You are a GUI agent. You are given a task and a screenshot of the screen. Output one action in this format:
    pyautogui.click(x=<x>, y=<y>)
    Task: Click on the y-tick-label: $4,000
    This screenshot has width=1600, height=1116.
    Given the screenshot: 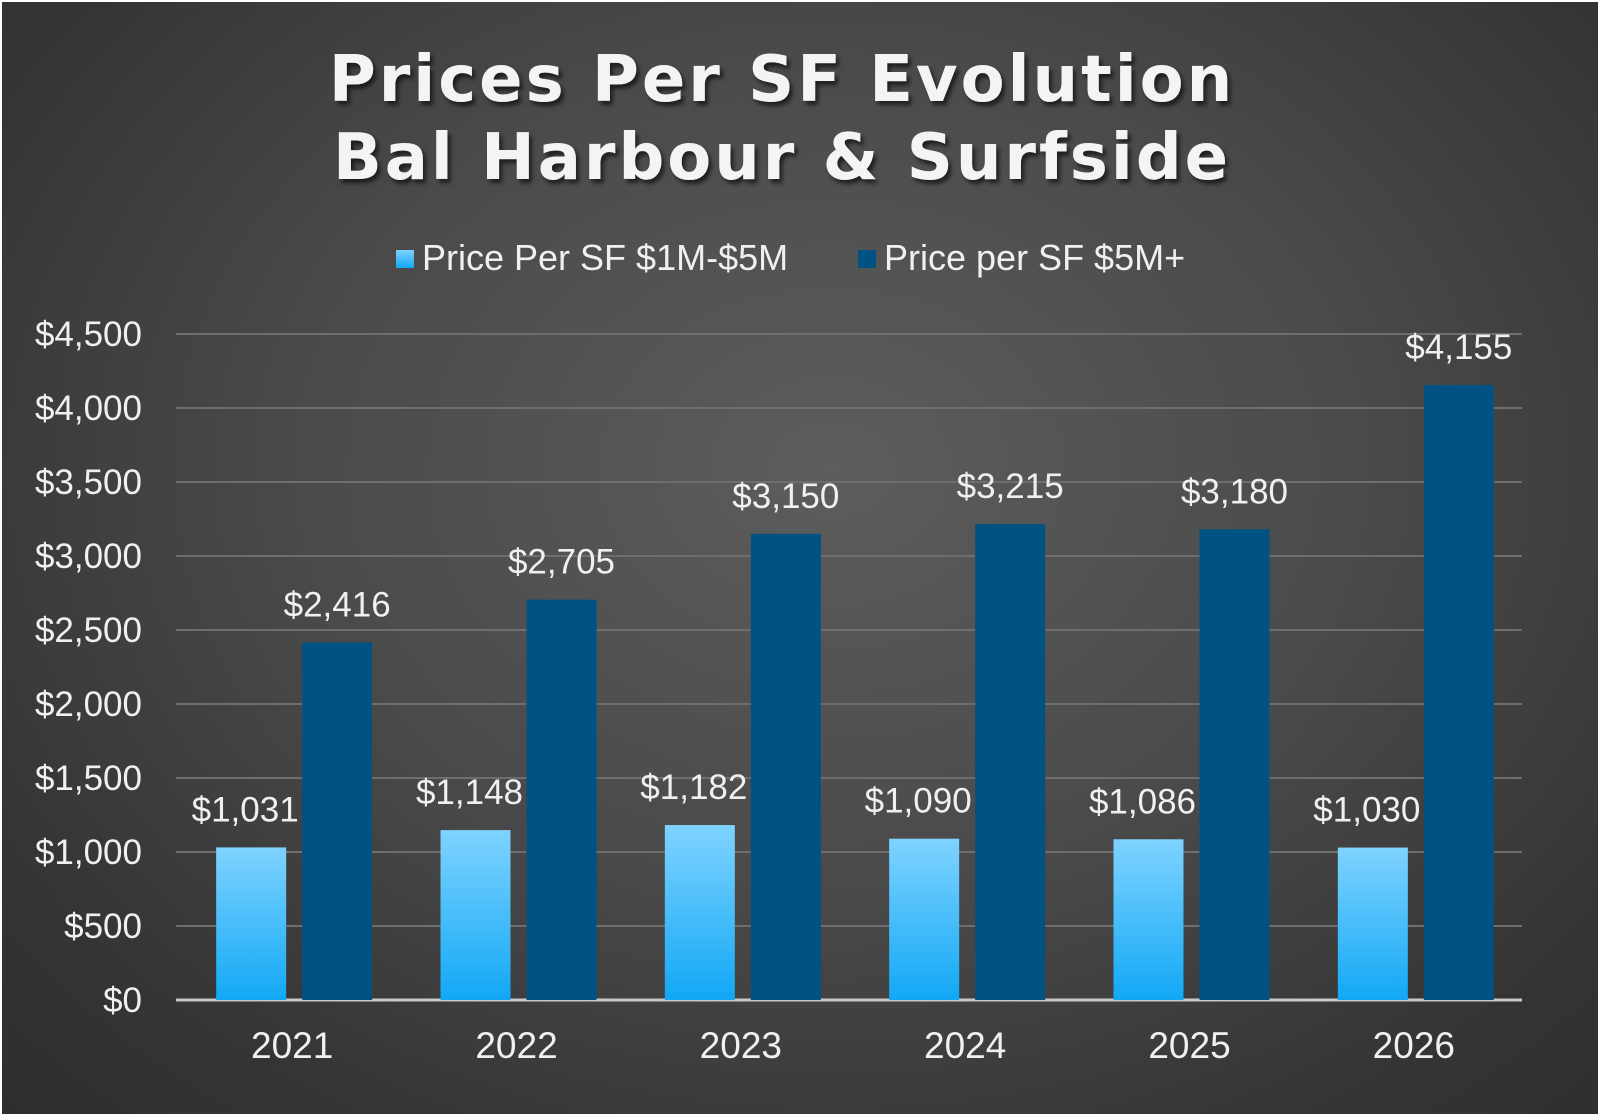 What is the action you would take?
    pyautogui.click(x=88, y=408)
    